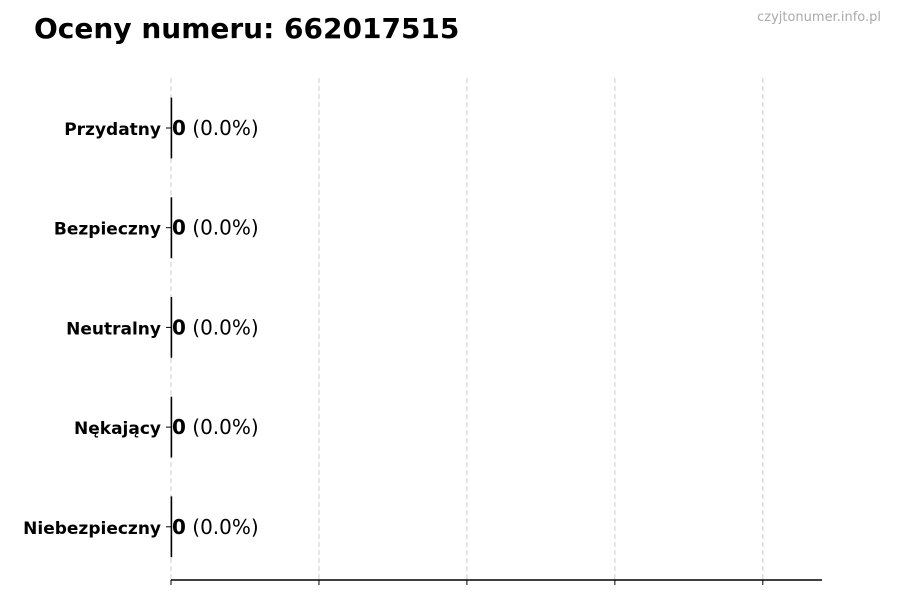 The image size is (900, 600). What do you see at coordinates (107, 230) in the screenshot?
I see `y-tick-label: Bezpieczny` at bounding box center [107, 230].